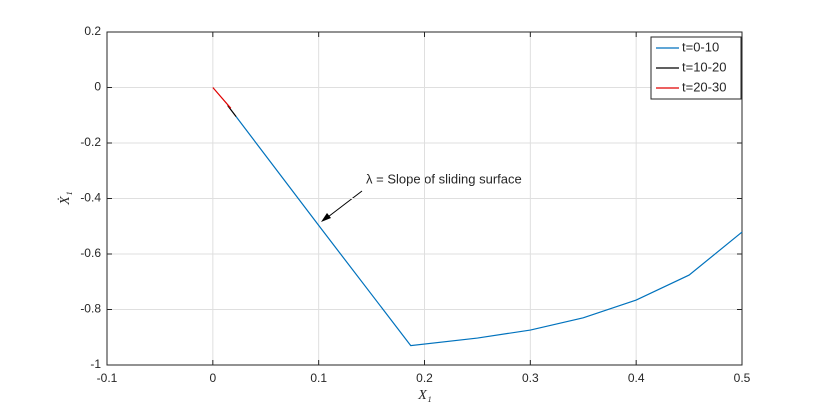  Describe the element at coordinates (530, 378) in the screenshot. I see `x-tick-label: 0.3` at that location.